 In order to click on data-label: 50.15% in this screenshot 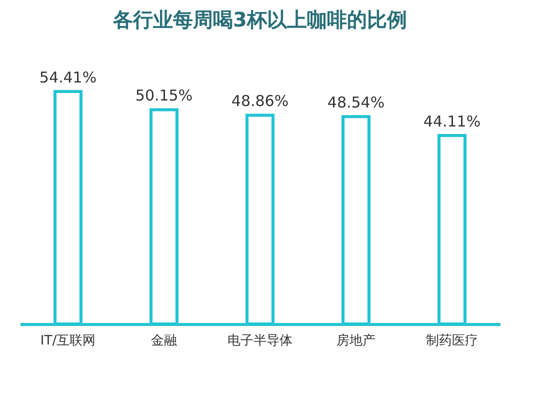, I will do `click(164, 95)`.